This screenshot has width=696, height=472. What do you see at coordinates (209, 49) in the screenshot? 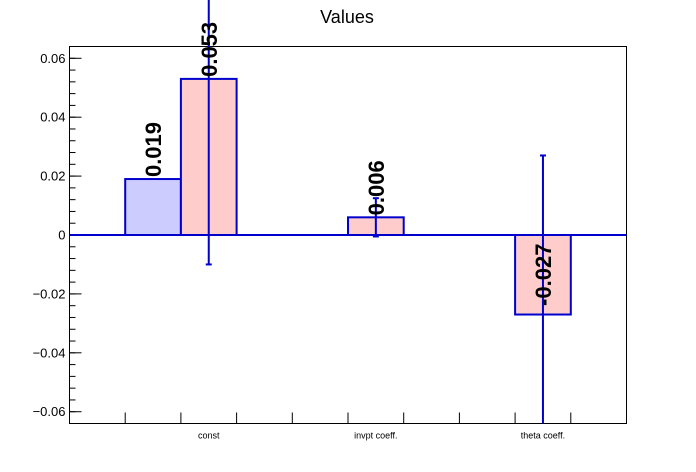
I see `data-label: 0.053` at bounding box center [209, 49].